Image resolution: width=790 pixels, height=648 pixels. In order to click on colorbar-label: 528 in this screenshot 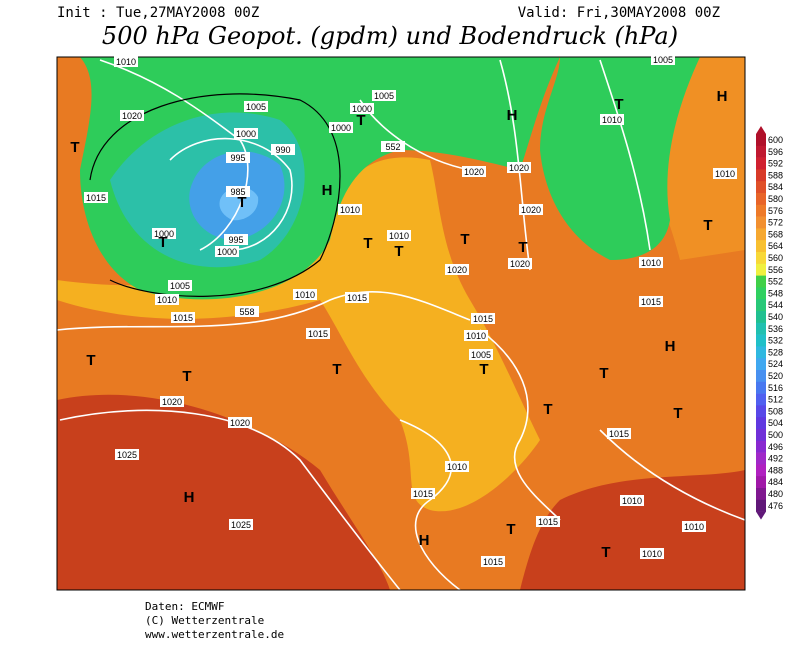, I will do `click(775, 352)`.